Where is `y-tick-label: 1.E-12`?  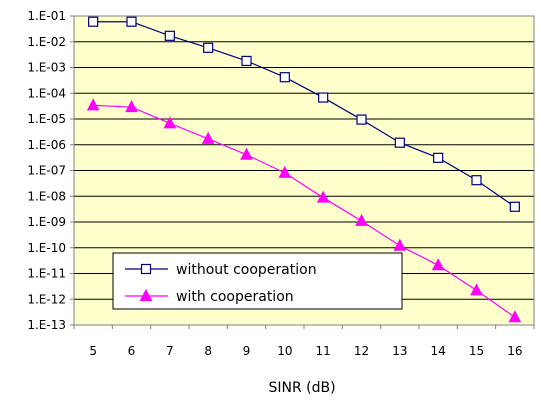
y-tick-label: 1.E-12 is located at coordinates (46, 299).